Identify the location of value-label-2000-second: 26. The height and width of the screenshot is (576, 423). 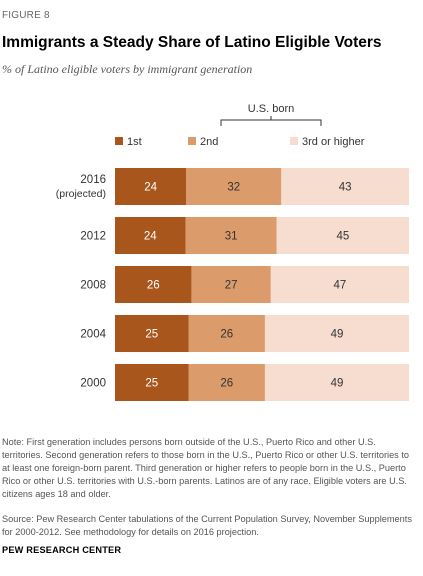
(226, 384).